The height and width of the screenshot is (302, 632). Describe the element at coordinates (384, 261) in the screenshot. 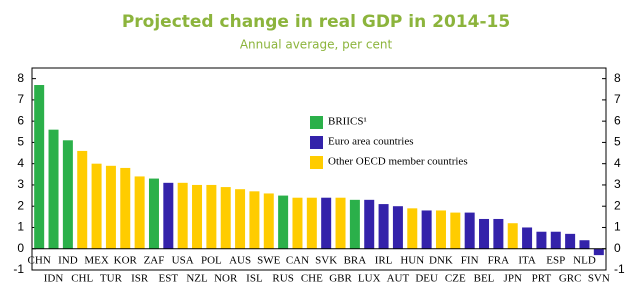

I see `x-tick-label: IRL` at that location.